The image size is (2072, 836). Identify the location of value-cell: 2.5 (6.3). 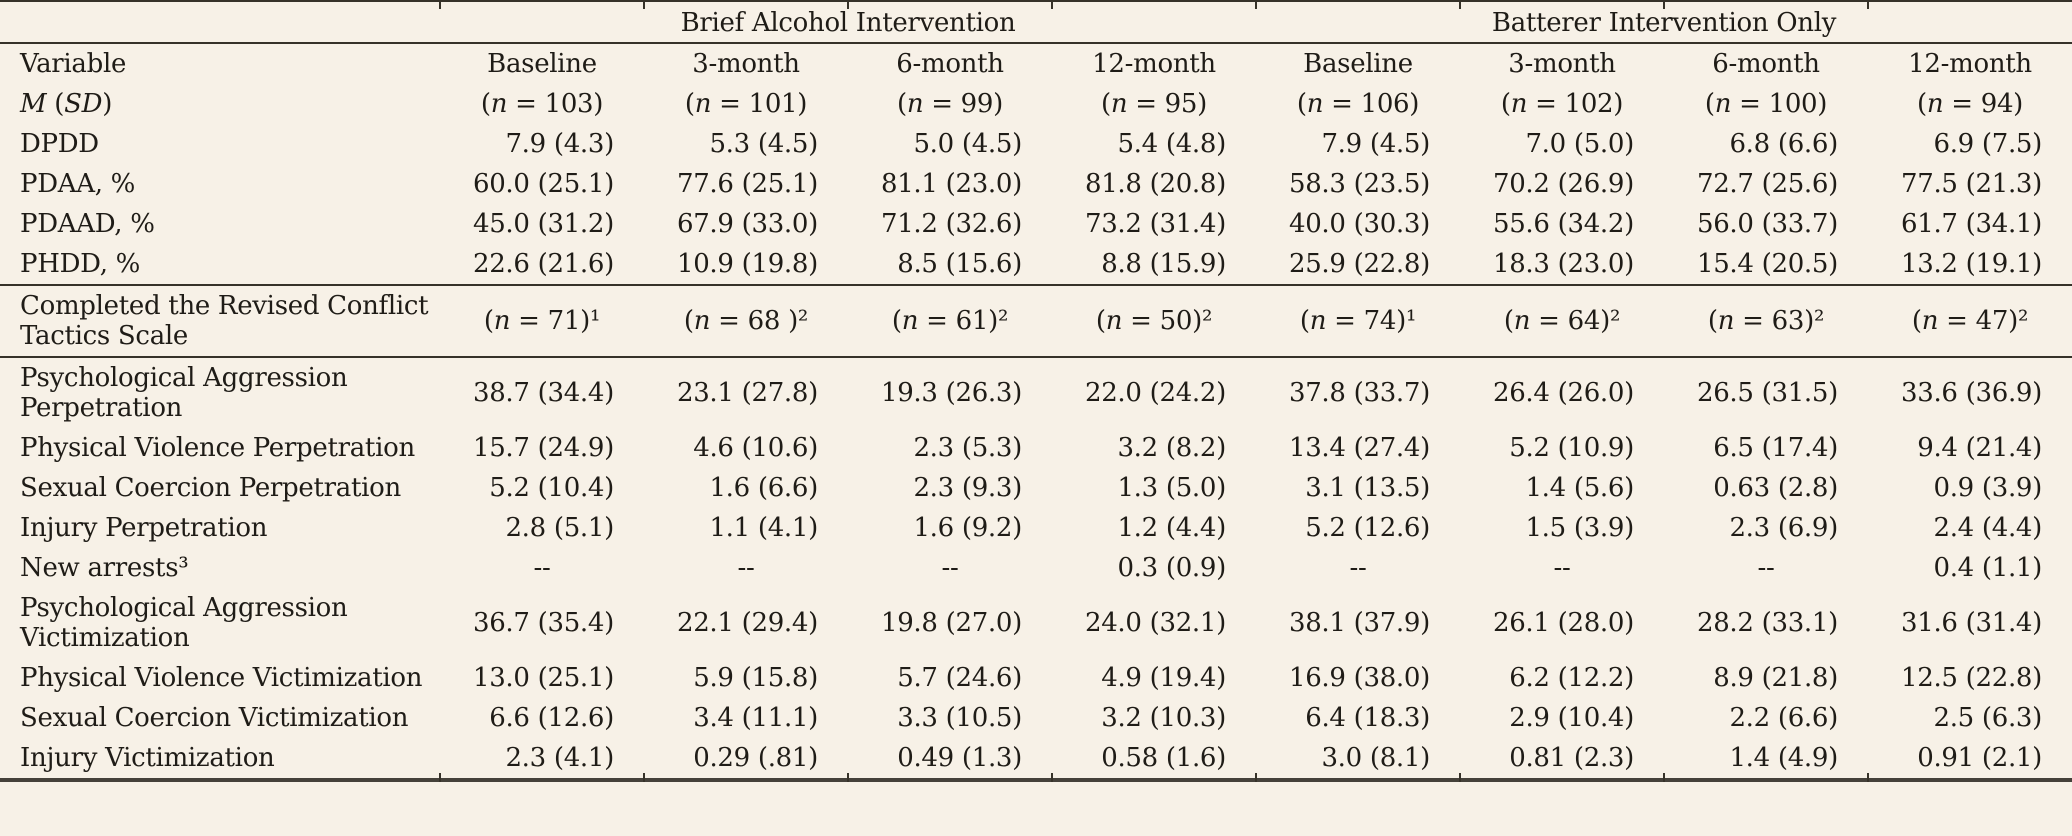
(1988, 718).